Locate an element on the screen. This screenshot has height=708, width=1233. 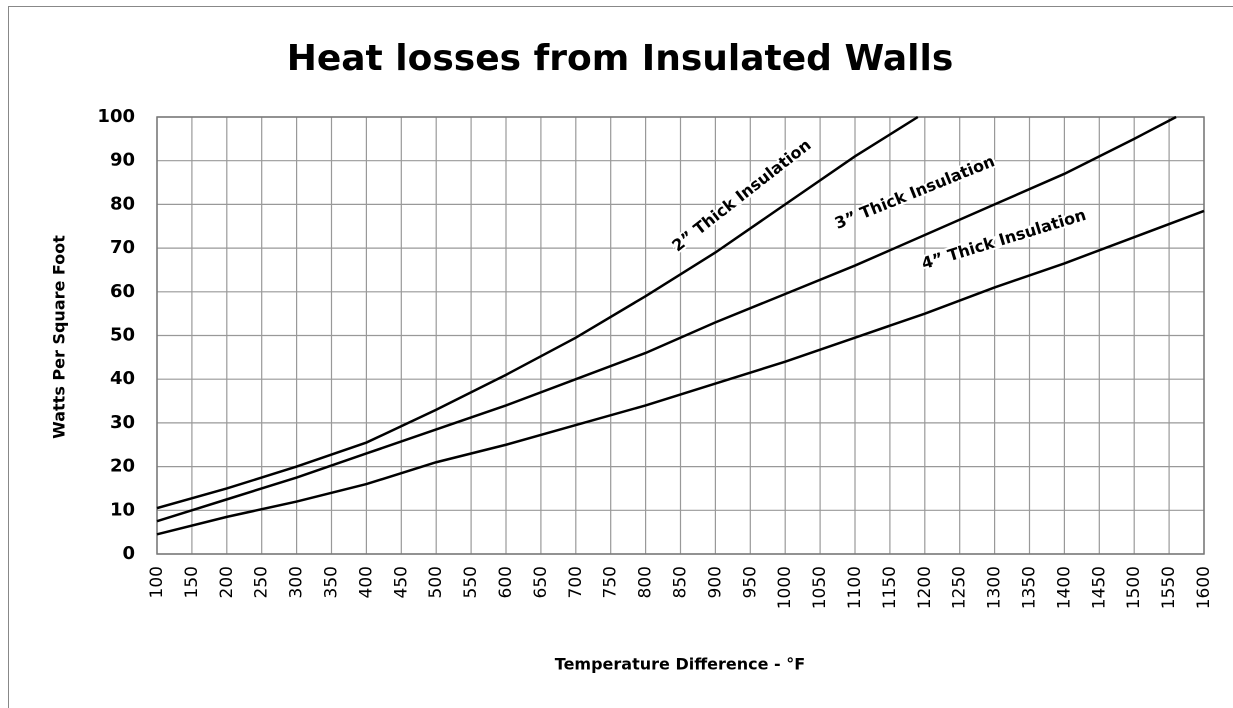
x-tick-label: 1300 is located at coordinates (995, 587).